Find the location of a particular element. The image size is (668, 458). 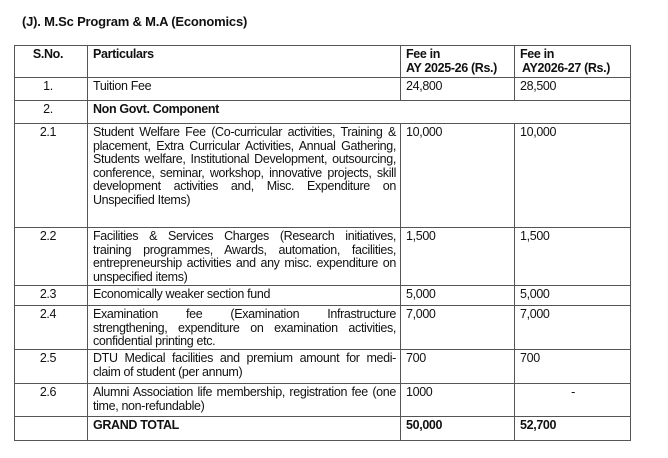

header-fee1-label: Fee in is located at coordinates (423, 54).